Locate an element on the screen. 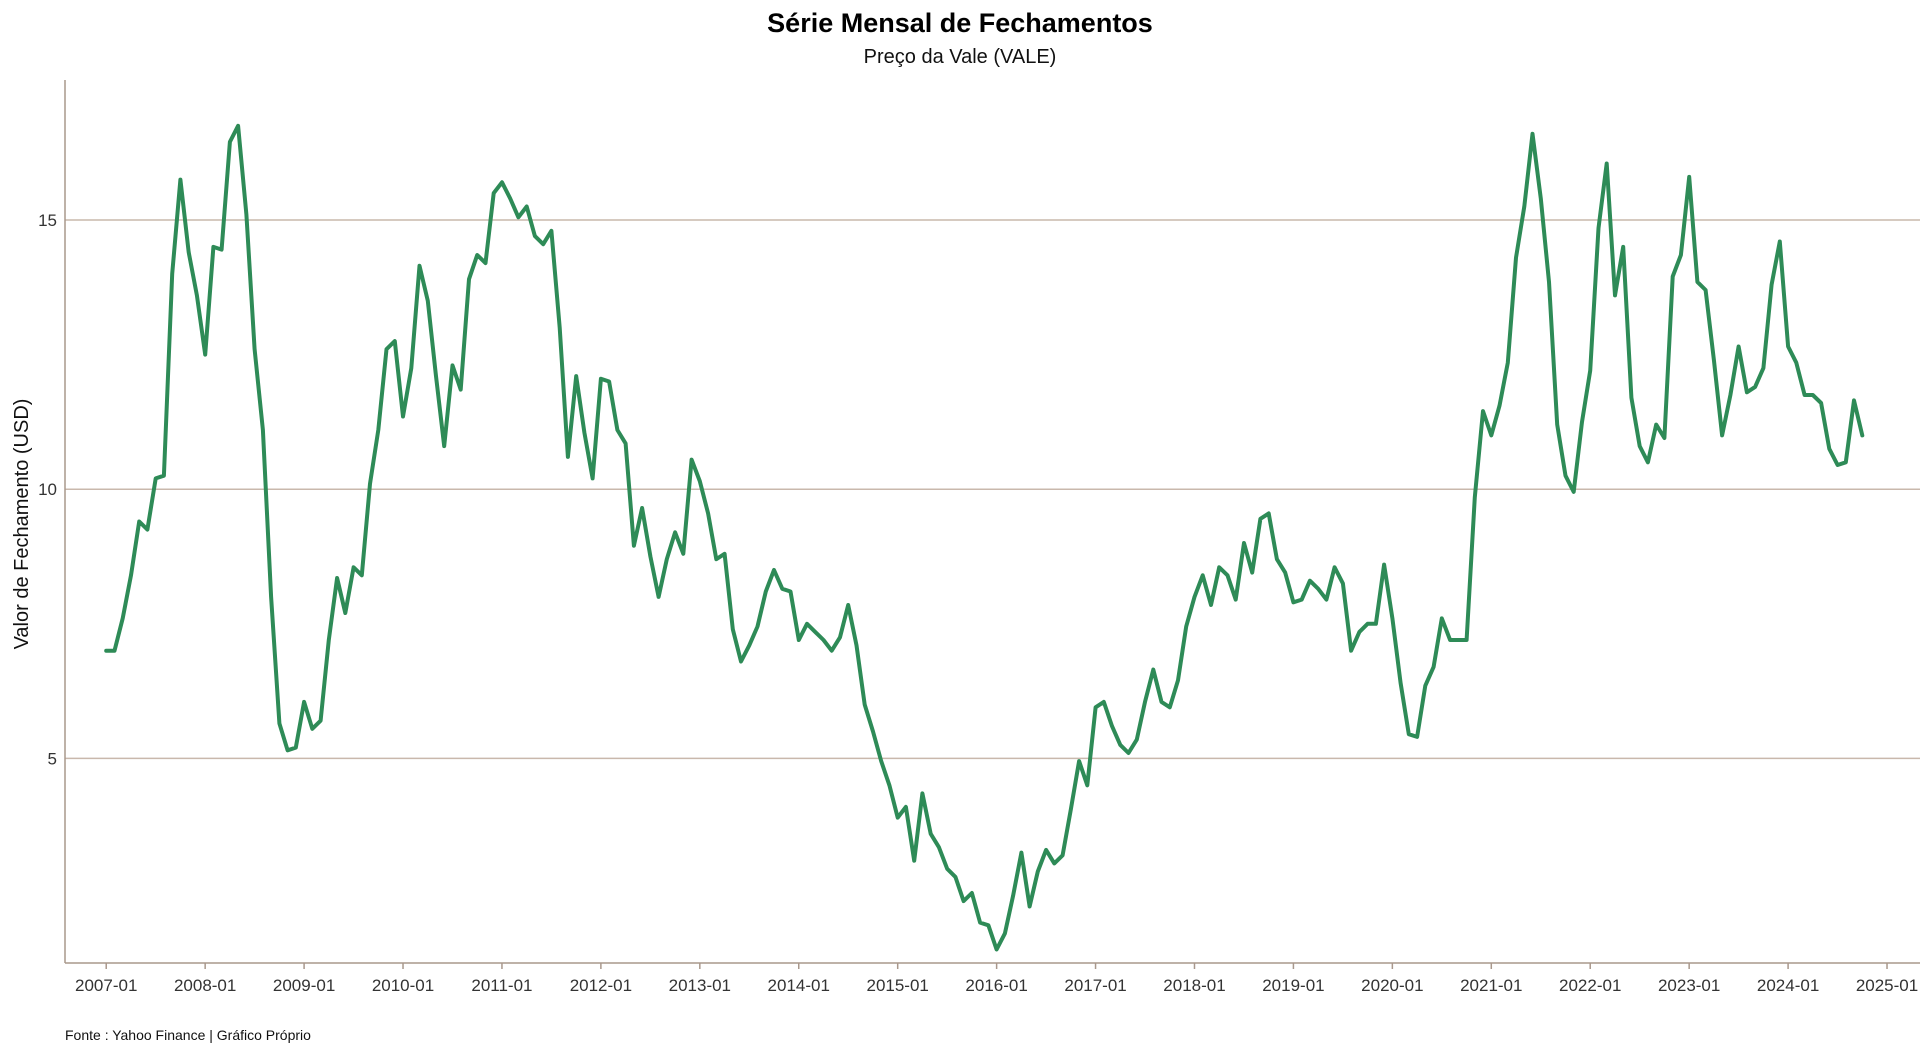 The width and height of the screenshot is (1920, 1051). x-tick-label: 2009-01 is located at coordinates (304, 985).